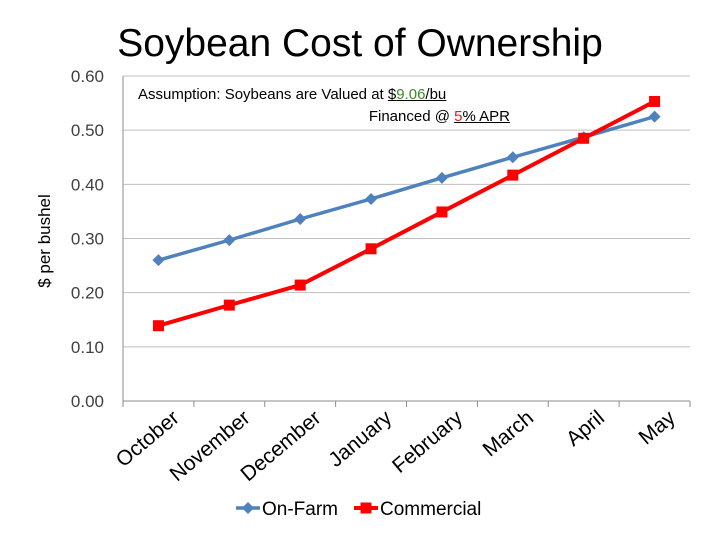 The width and height of the screenshot is (720, 540). What do you see at coordinates (87, 76) in the screenshot?
I see `y-tick-label: 0.60` at bounding box center [87, 76].